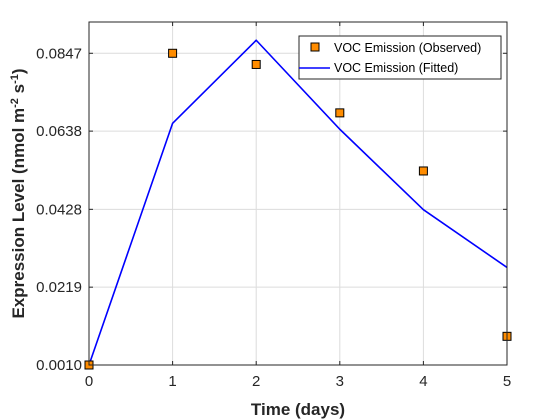 The image size is (560, 420). What do you see at coordinates (298, 409) in the screenshot?
I see `x-axis-label: Time (days)` at bounding box center [298, 409].